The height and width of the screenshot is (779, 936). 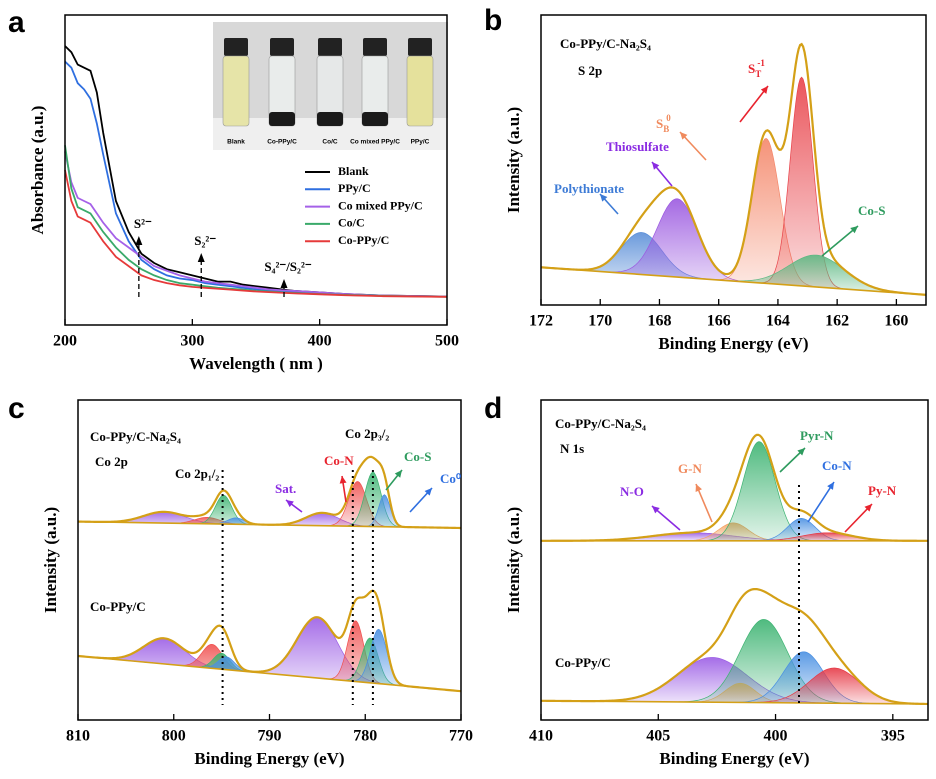 What do you see at coordinates (201, 257) in the screenshot?
I see `marker-arrow` at bounding box center [201, 257].